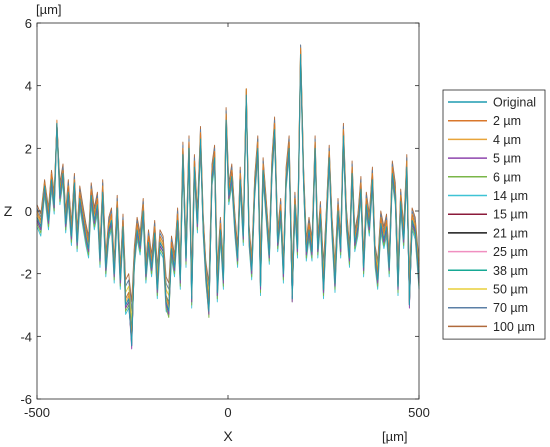 The height and width of the screenshot is (447, 550). I want to click on x-tick-label: -500, so click(37, 412).